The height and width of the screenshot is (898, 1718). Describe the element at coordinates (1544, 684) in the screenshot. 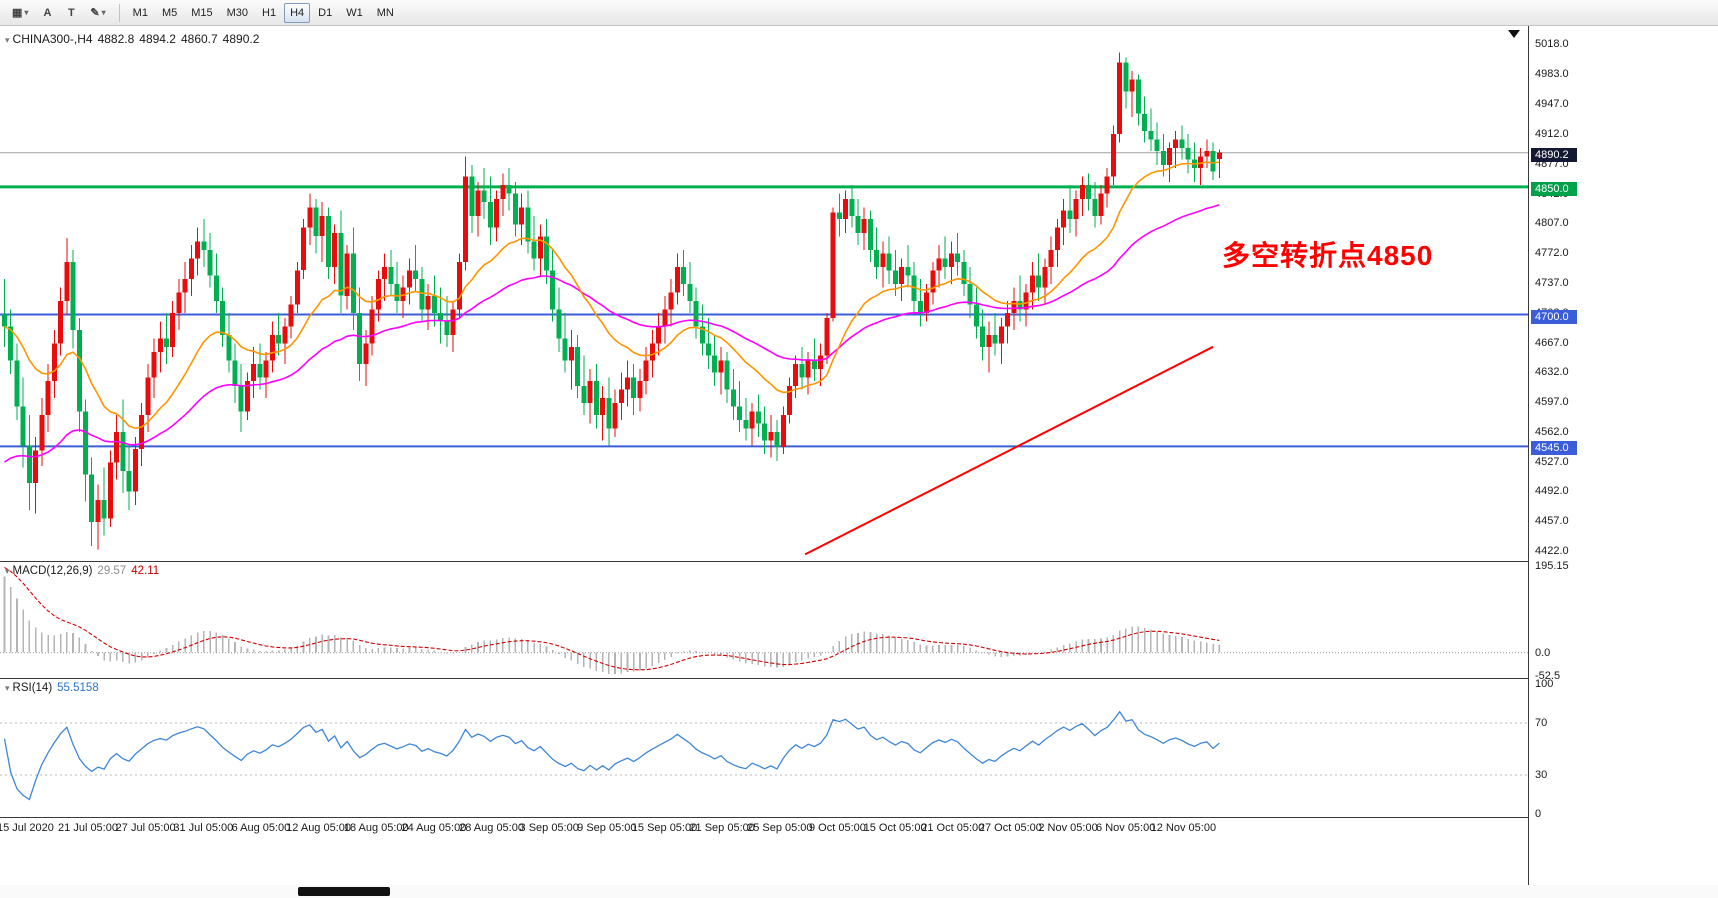

I see `indicator-axis-label: 100` at that location.